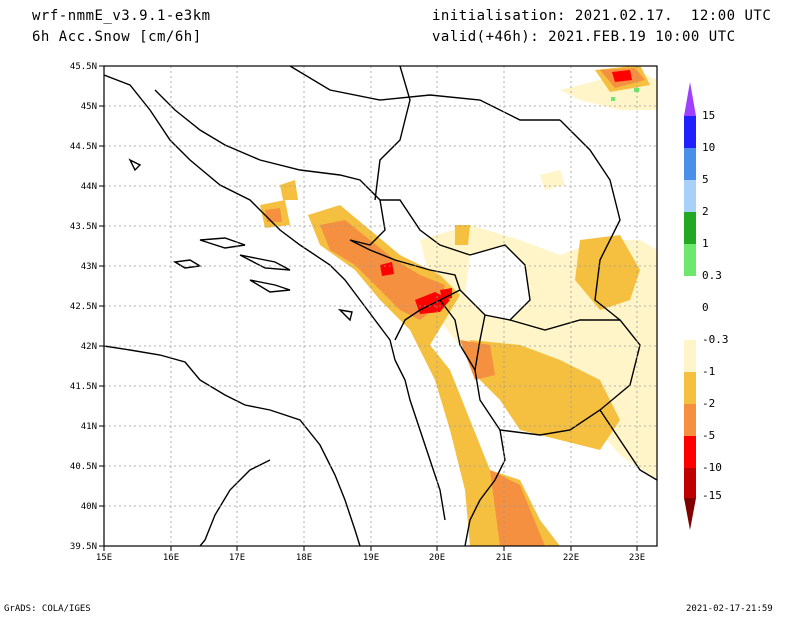 The image size is (800, 618). Describe the element at coordinates (304, 558) in the screenshot. I see `lon-label: 18E` at that location.